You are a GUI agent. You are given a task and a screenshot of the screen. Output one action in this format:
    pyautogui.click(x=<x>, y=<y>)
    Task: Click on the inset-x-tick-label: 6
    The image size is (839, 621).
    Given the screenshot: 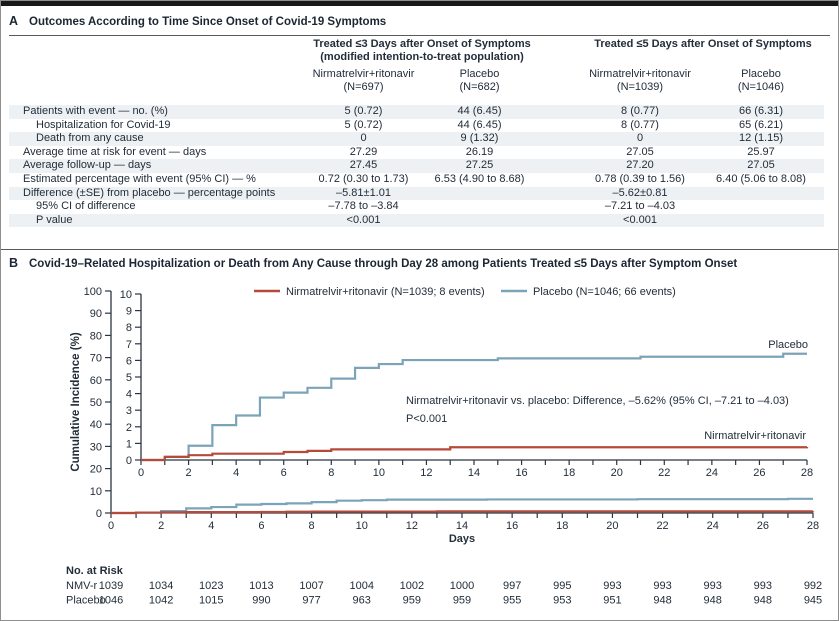 What is the action you would take?
    pyautogui.click(x=284, y=473)
    